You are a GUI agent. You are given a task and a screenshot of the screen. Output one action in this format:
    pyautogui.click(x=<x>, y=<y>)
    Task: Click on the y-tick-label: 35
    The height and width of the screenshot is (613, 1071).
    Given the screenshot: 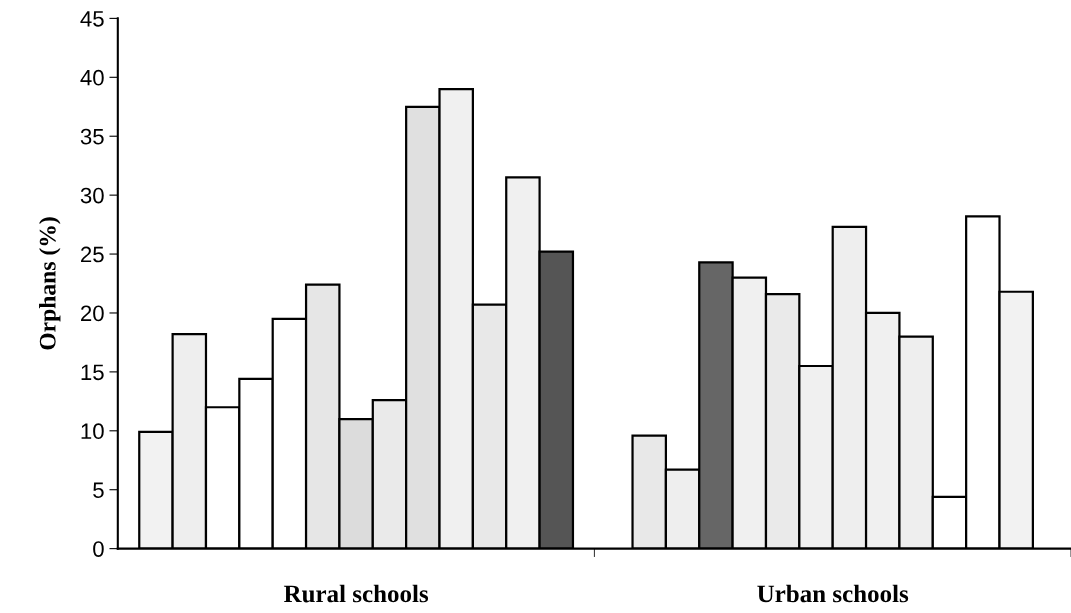 What is the action you would take?
    pyautogui.click(x=92, y=136)
    